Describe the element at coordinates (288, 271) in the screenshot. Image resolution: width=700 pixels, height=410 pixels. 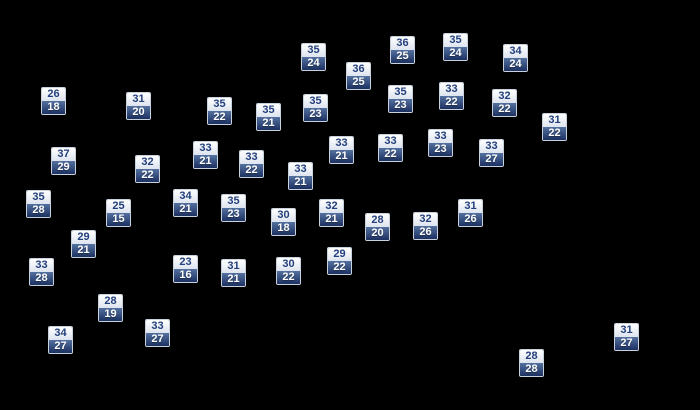
I see `temp-marker: 30 22` at that location.